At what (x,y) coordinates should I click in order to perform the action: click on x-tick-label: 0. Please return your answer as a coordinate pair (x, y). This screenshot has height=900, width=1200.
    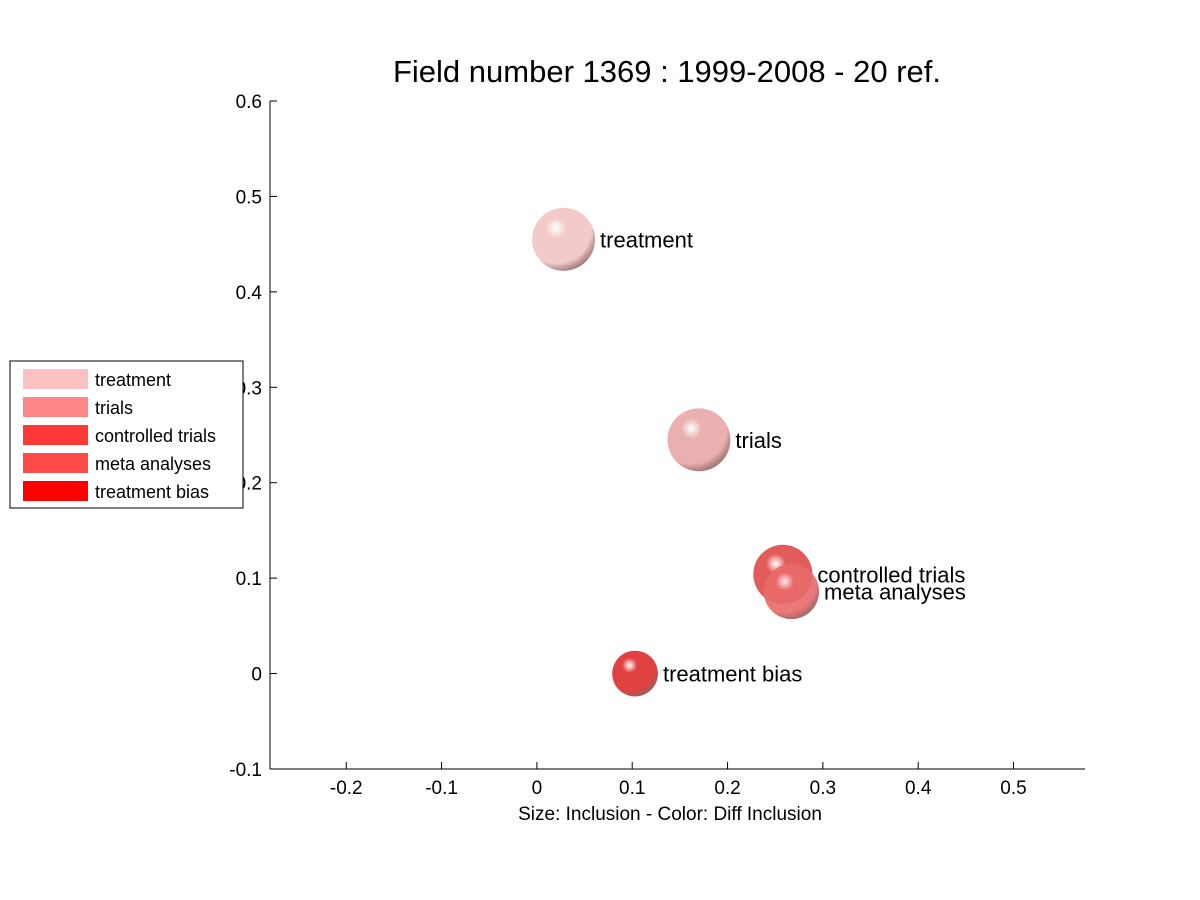
    Looking at the image, I should click on (537, 788).